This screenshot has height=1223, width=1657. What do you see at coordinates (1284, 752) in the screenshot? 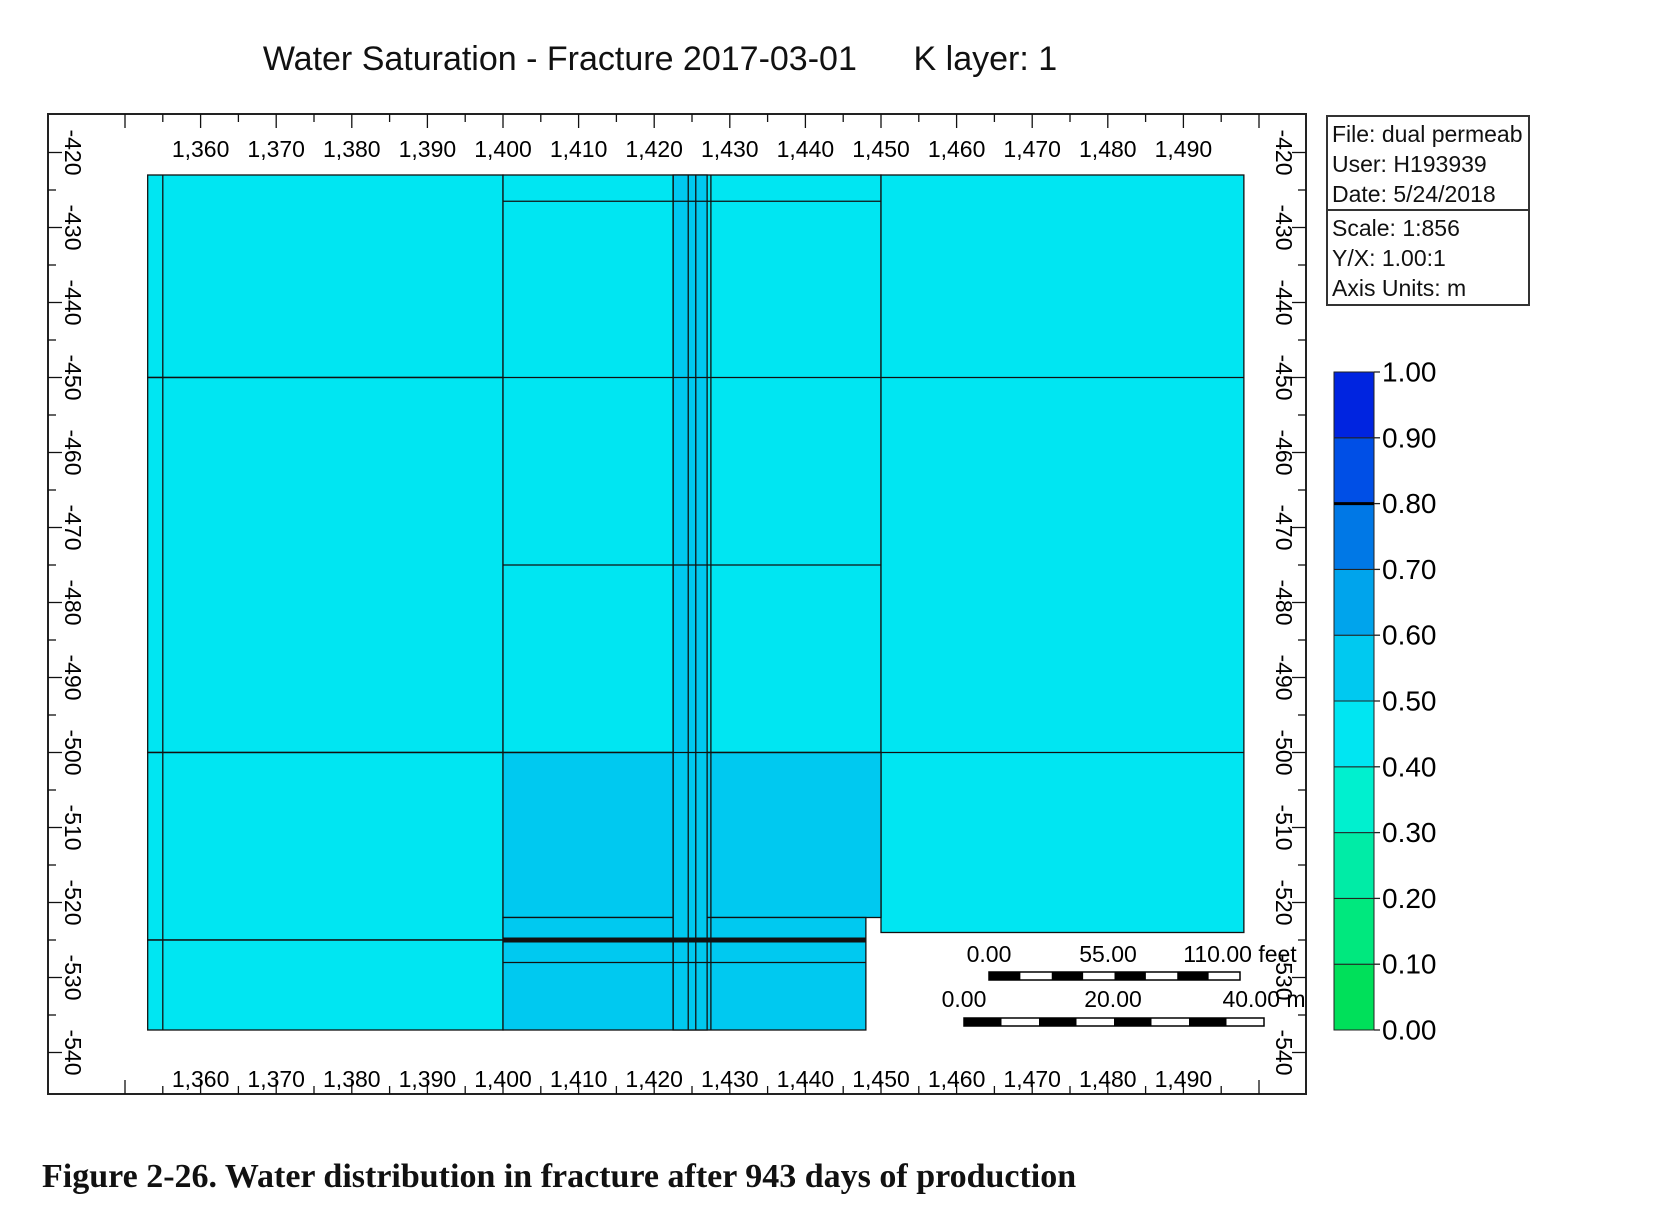
I see `y-tick-label-right: -500` at bounding box center [1284, 752].